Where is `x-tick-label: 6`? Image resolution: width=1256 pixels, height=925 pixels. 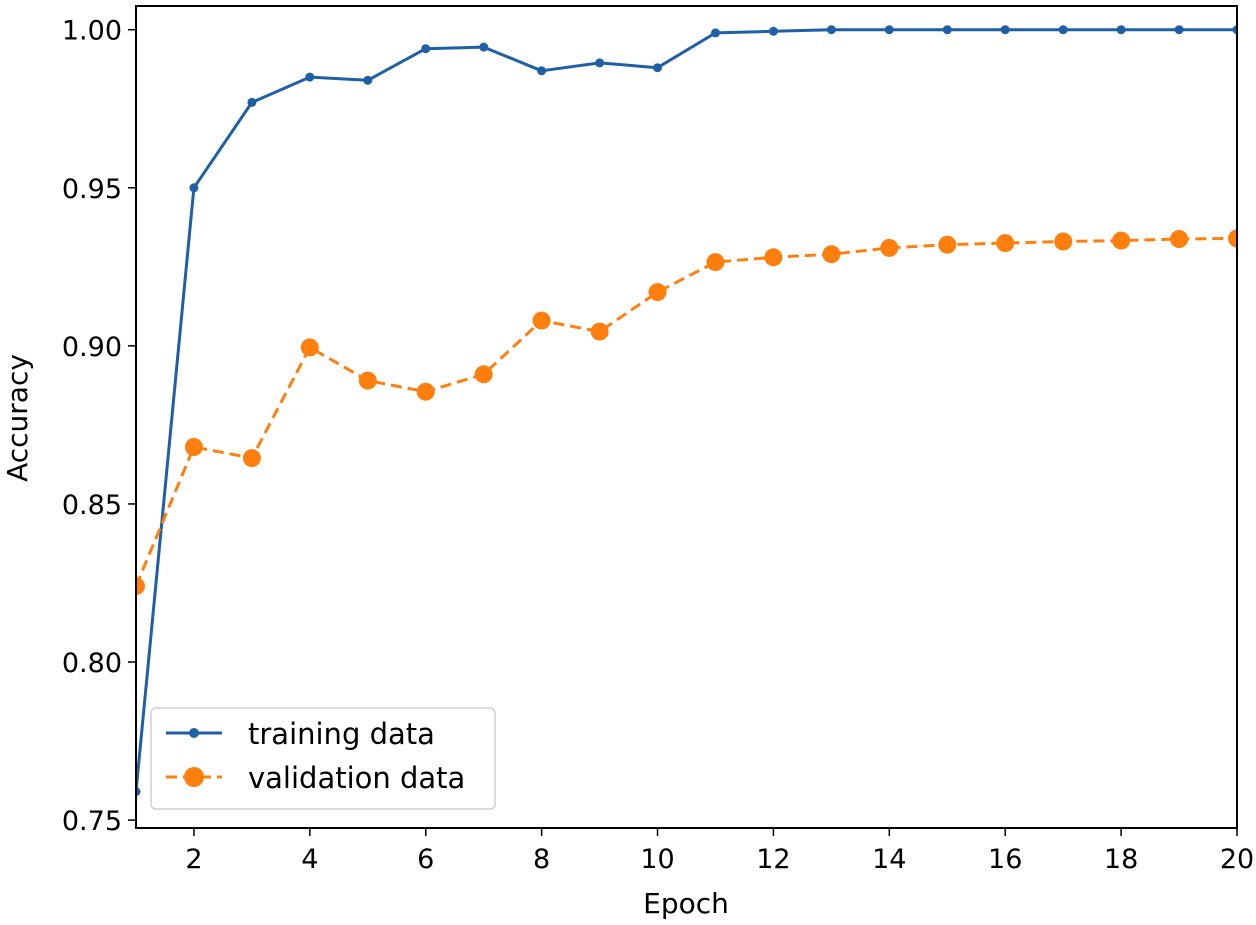
x-tick-label: 6 is located at coordinates (425, 859).